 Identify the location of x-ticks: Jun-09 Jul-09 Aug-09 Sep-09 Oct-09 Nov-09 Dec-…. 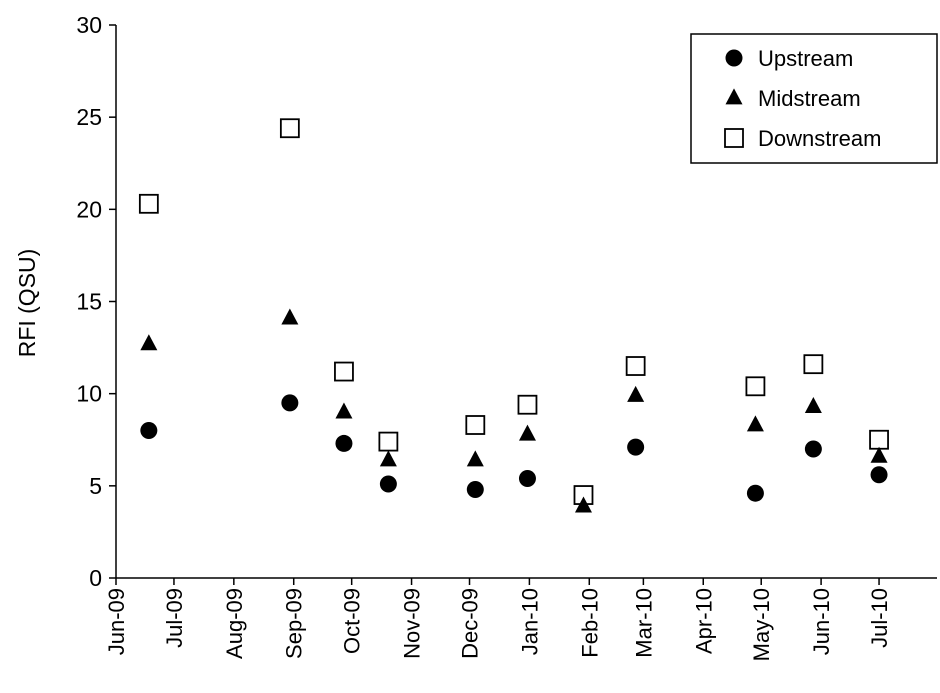
(498, 619).